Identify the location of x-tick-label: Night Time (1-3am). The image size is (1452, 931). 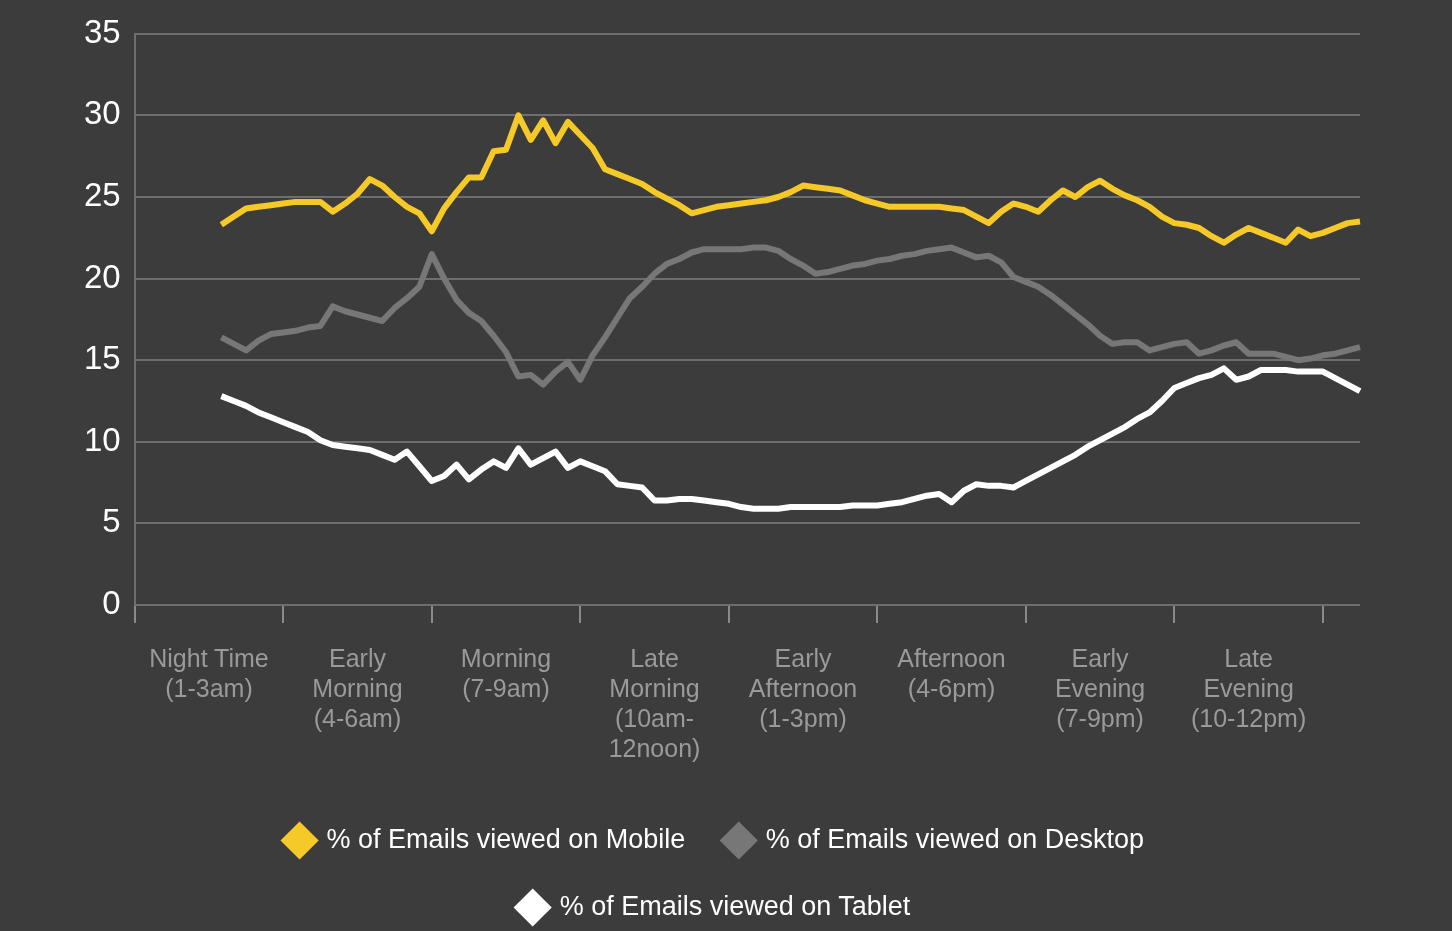
(209, 672).